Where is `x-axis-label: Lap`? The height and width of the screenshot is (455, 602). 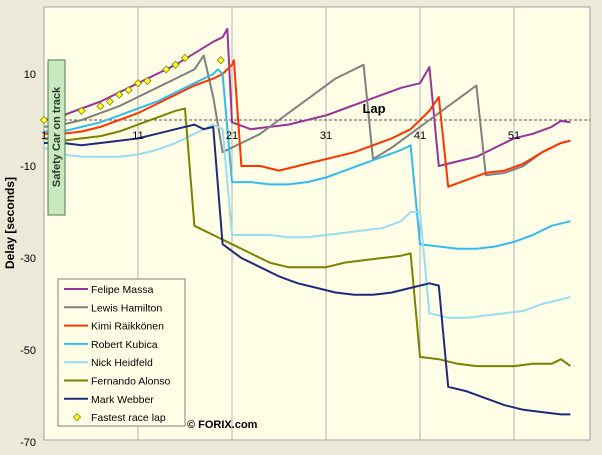 x-axis-label: Lap is located at coordinates (373, 108).